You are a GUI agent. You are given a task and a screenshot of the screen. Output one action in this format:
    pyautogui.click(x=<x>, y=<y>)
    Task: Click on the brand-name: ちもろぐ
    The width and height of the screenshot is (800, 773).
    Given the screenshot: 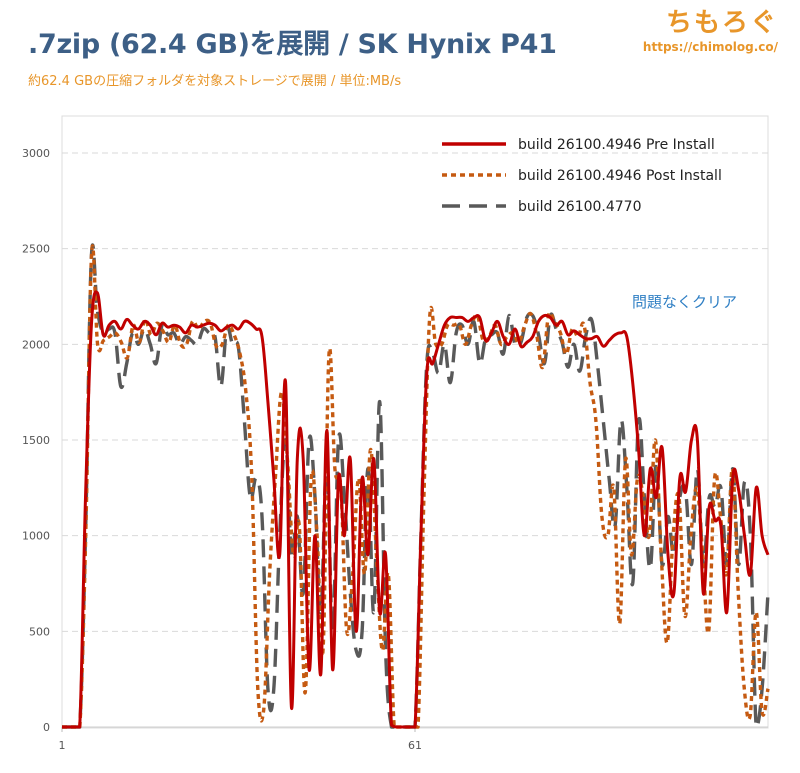 What is the action you would take?
    pyautogui.click(x=721, y=23)
    